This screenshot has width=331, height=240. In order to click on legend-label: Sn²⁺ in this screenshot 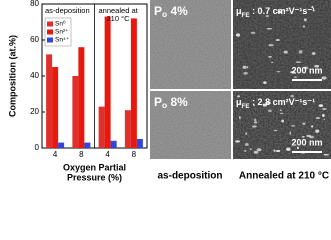, I will do `click(62, 32)`.